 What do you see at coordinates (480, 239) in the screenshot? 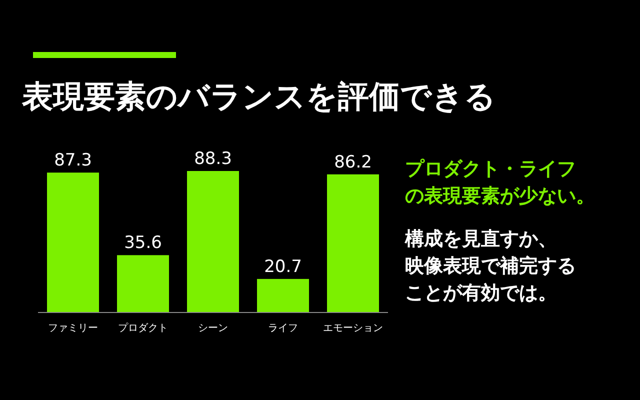
I see `text: 構成を見直すか、` at bounding box center [480, 239].